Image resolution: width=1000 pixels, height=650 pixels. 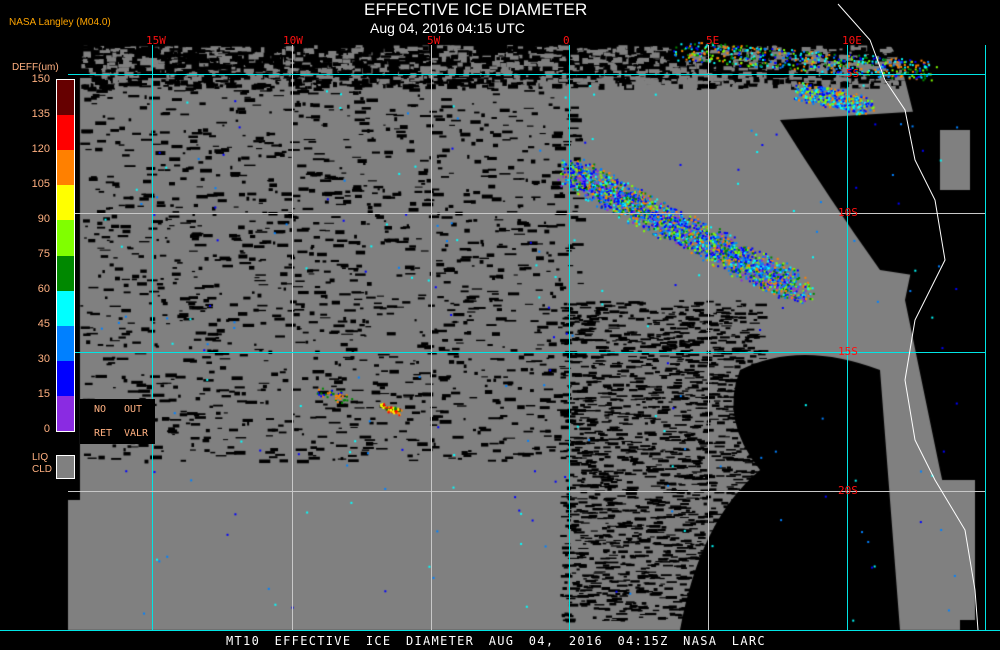 What do you see at coordinates (848, 212) in the screenshot?
I see `lat-label: 10S` at bounding box center [848, 212].